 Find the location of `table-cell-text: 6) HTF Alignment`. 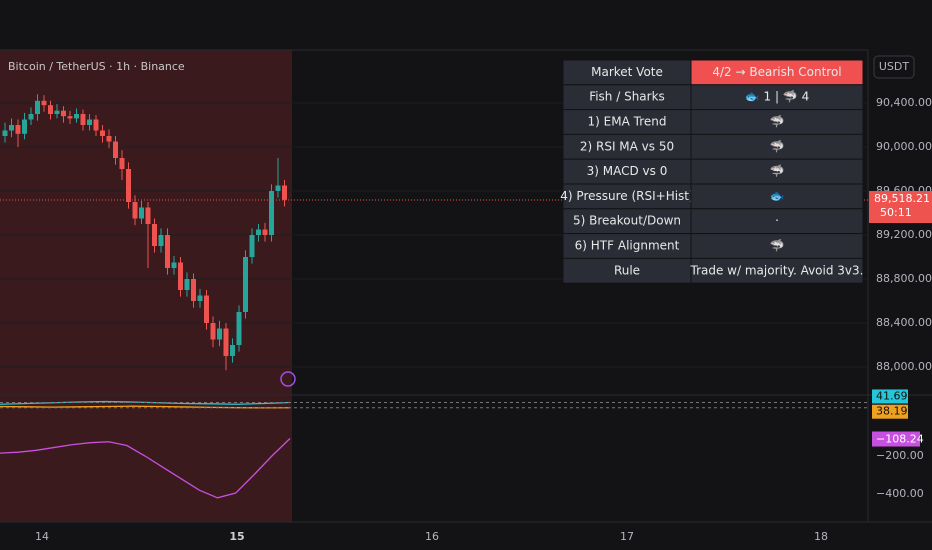

table-cell-text: 6) HTF Alignment is located at coordinates (627, 246).